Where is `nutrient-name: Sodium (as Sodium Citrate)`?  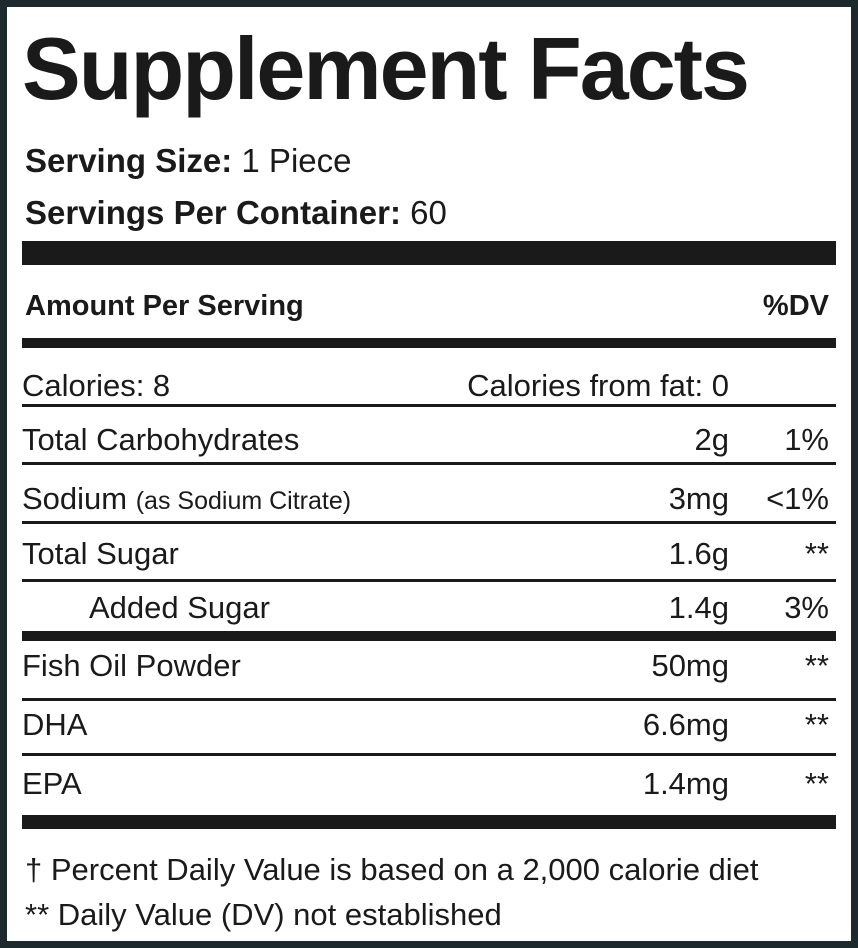
nutrient-name: Sodium (as Sodium Citrate) is located at coordinates (186, 498).